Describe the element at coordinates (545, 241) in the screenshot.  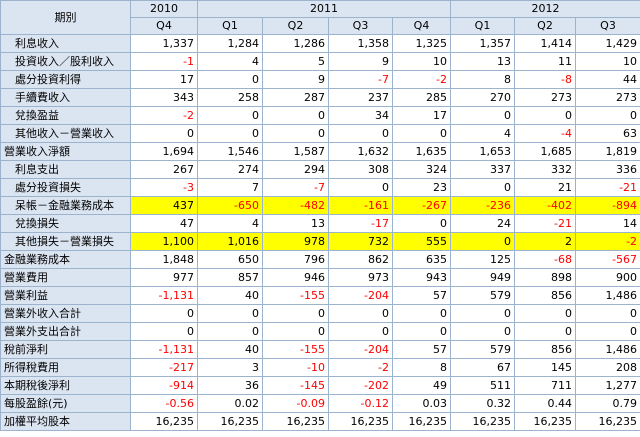
I see `cell-value: 2` at that location.